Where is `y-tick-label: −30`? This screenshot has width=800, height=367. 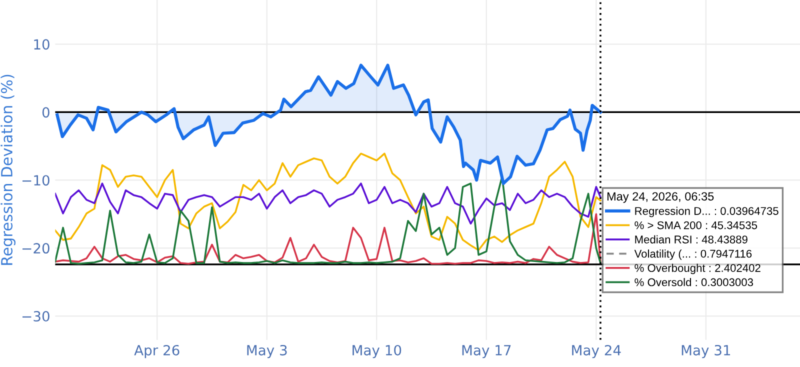
y-tick-label: −30 is located at coordinates (36, 316).